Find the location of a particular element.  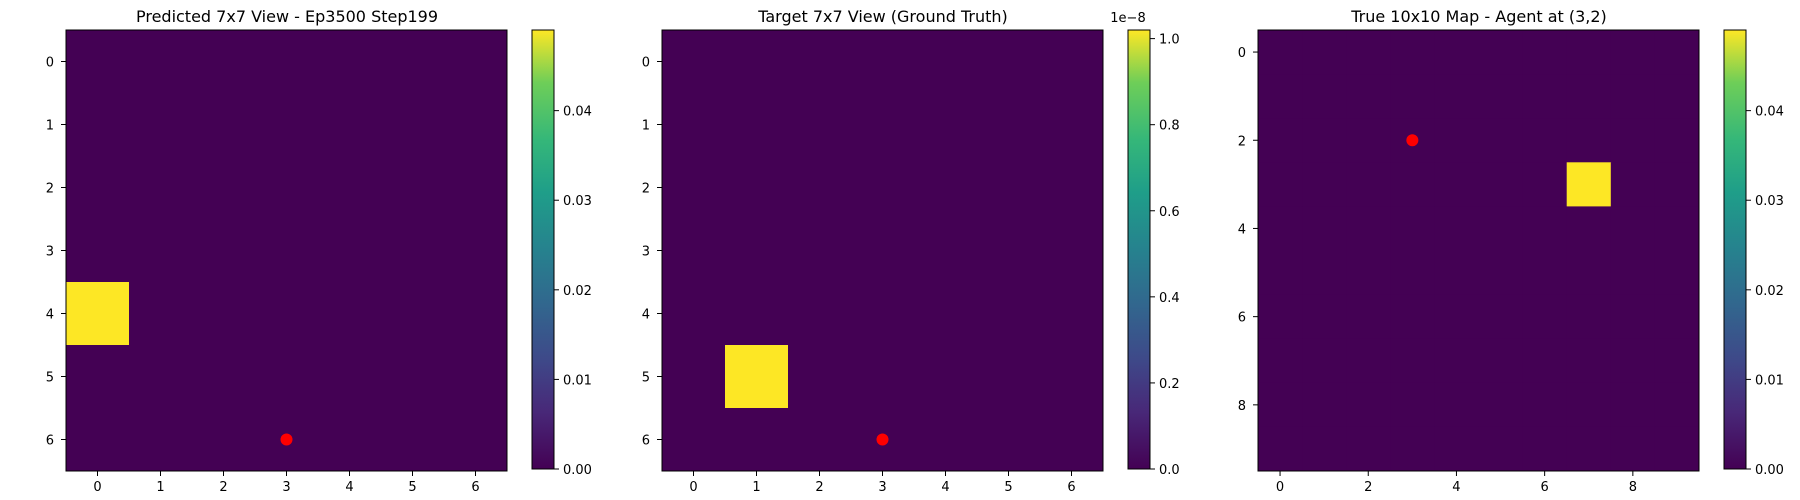

panel-title: Predicted 7x7 View - Ep3500 Step199 is located at coordinates (287, 16).